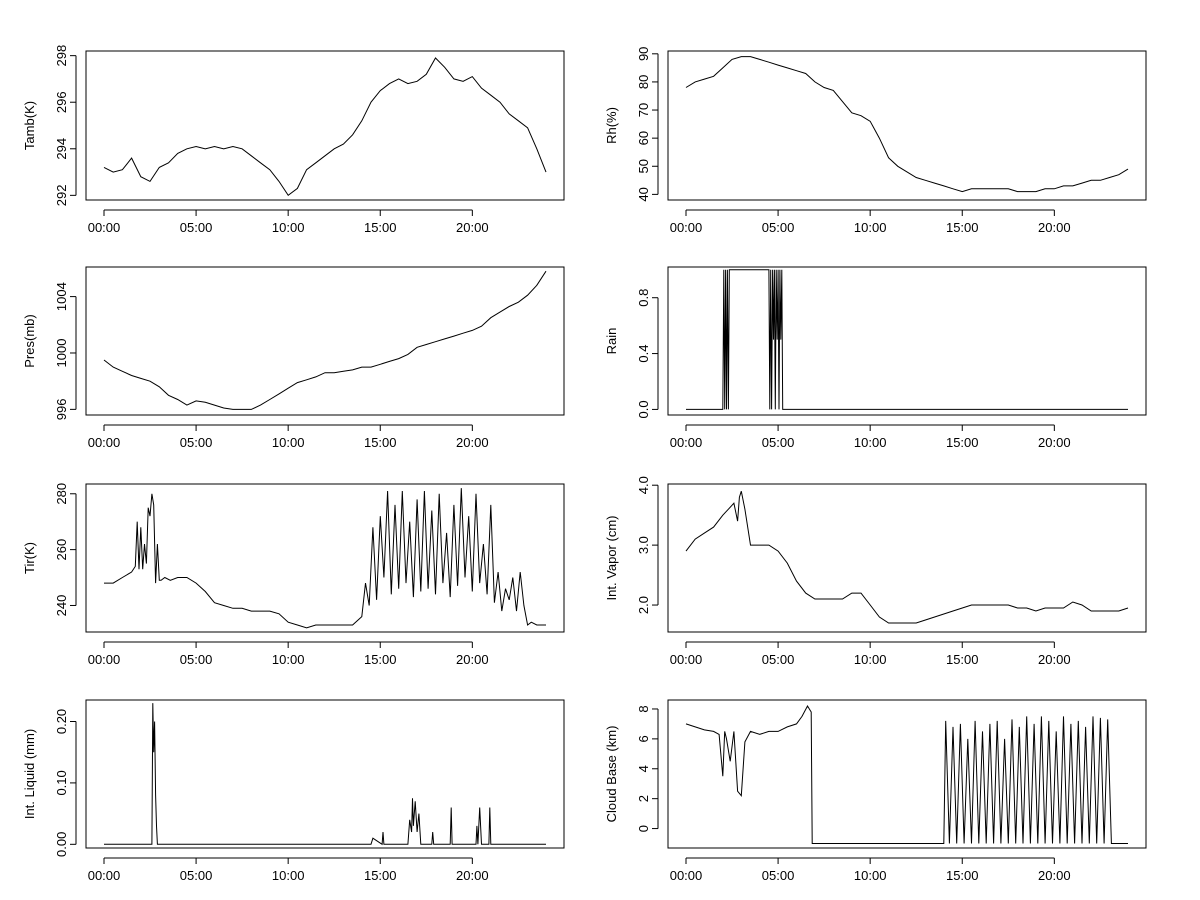 The height and width of the screenshot is (900, 1200). I want to click on y-tick-label: 0.20, so click(61, 721).